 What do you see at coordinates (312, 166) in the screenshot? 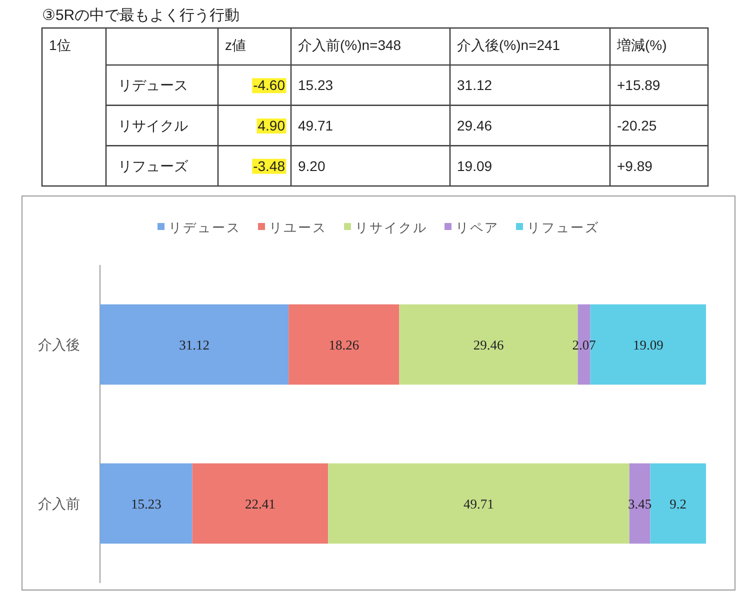
I see `text: 9.20` at bounding box center [312, 166].